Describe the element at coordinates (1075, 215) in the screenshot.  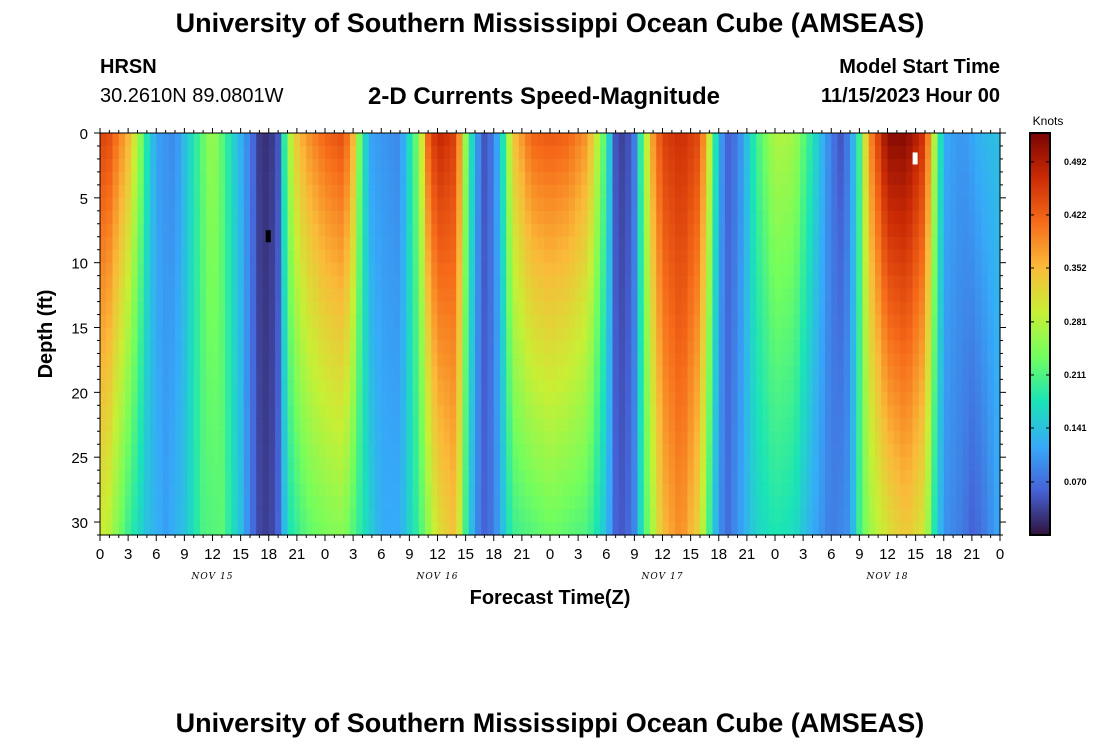
I see `colorbar-tick-label: 0.422` at that location.